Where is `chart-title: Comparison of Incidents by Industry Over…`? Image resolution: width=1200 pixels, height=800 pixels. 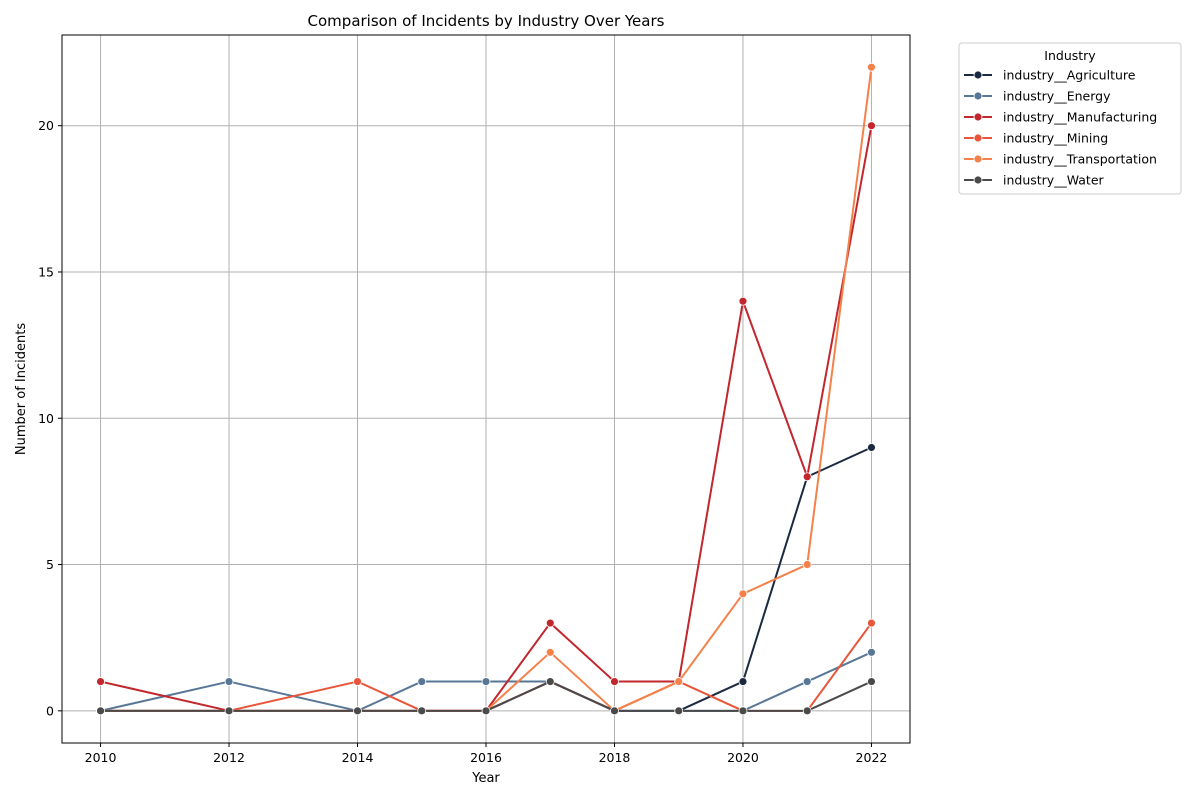
chart-title: Comparison of Incidents by Industry Over… is located at coordinates (486, 21).